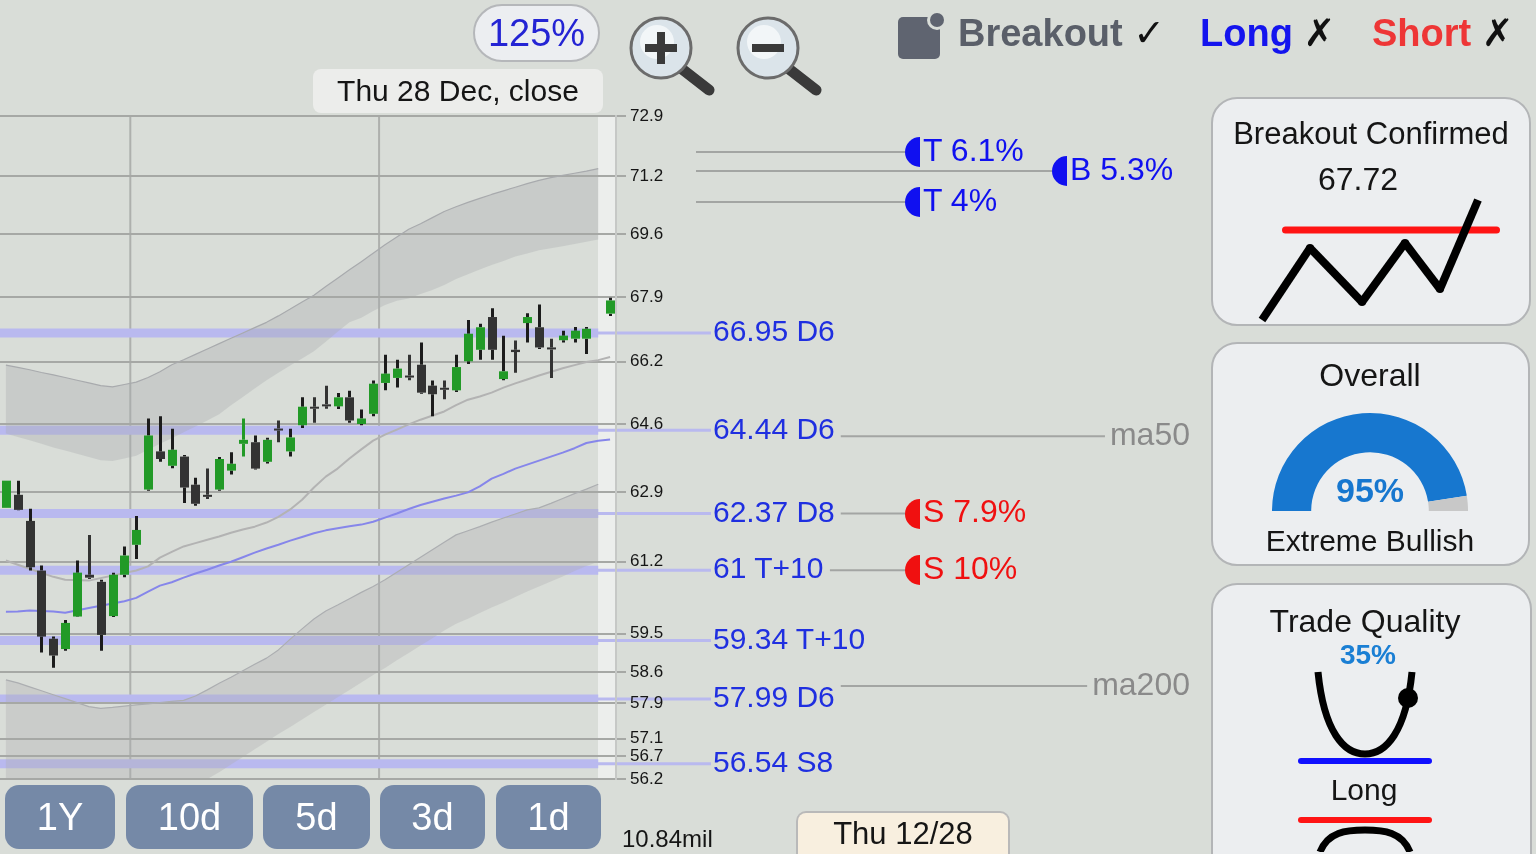 The width and height of the screenshot is (1536, 854). I want to click on text: Long, so click(1364, 789).